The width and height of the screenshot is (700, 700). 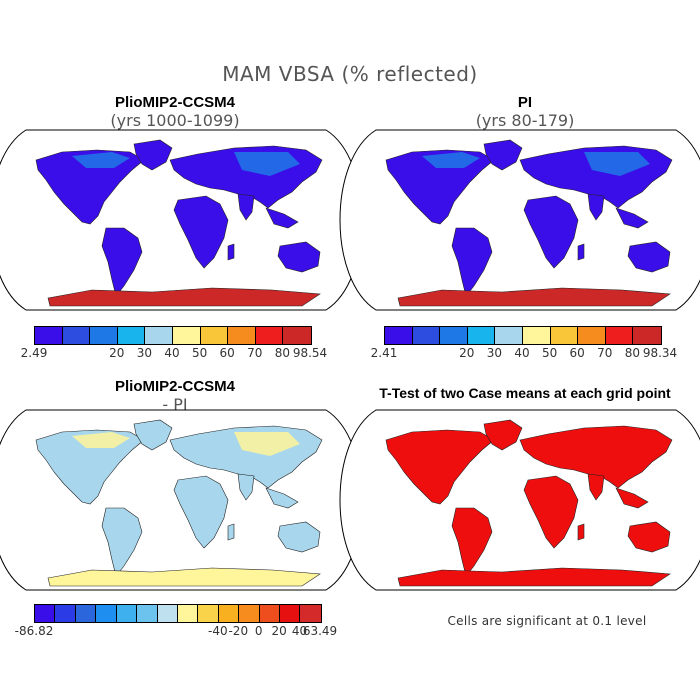 What do you see at coordinates (519, 220) in the screenshot?
I see `map-top-right` at bounding box center [519, 220].